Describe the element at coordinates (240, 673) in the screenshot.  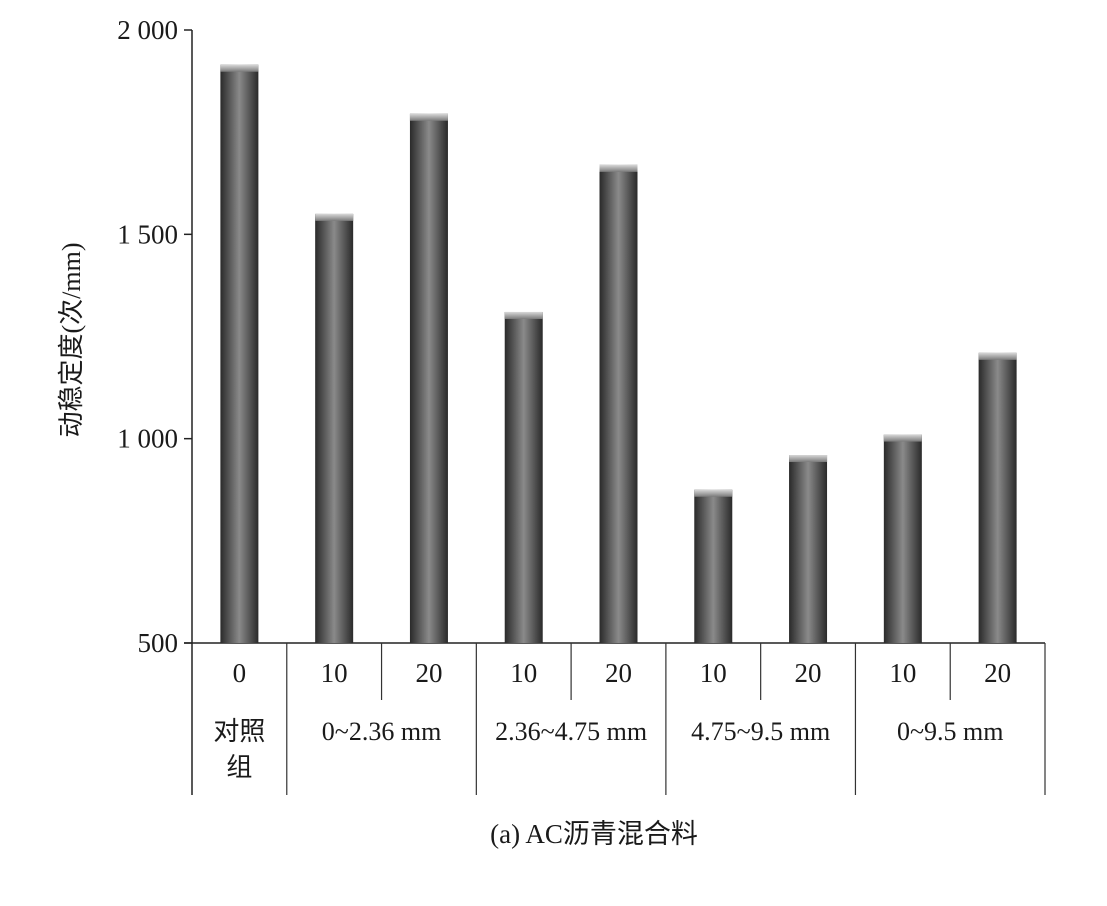
I see `category-label: 0` at that location.